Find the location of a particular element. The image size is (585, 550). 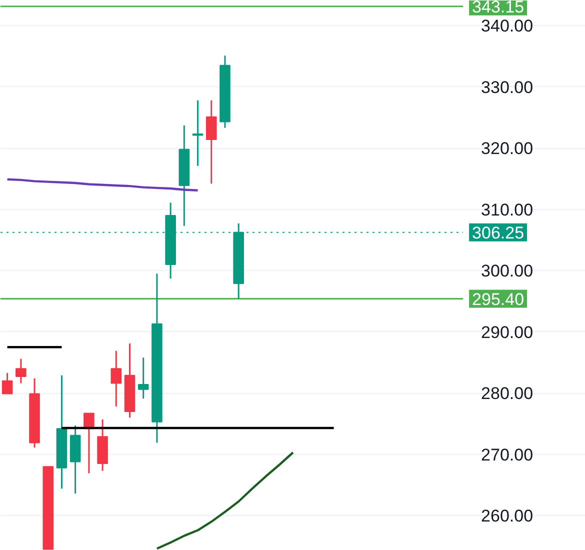

y-tick-label: 270.00 is located at coordinates (507, 454).